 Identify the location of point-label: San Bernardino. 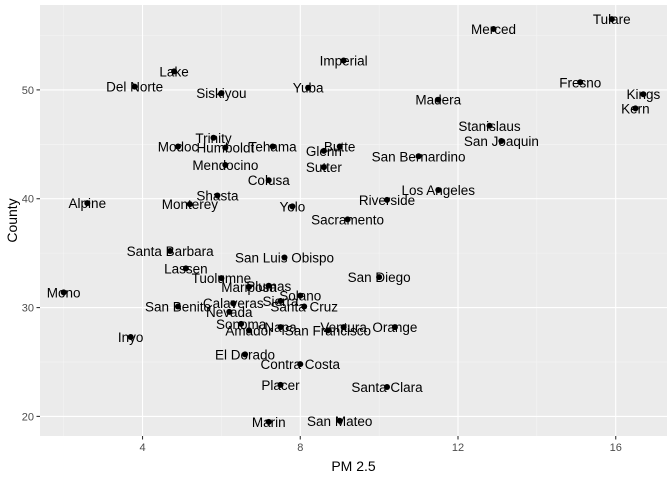
(419, 156).